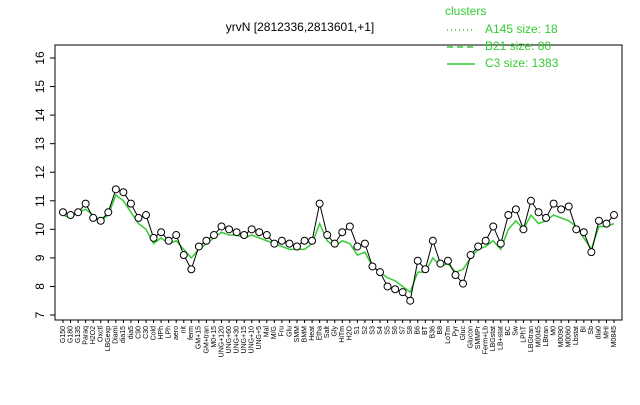 This screenshot has height=405, width=640. Describe the element at coordinates (372, 330) in the screenshot. I see `x-tick-label: S3` at that location.